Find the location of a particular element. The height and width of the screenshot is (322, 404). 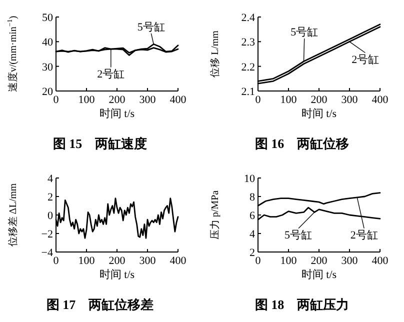

y-tick-label: 10 is located at coordinates (250, 179).